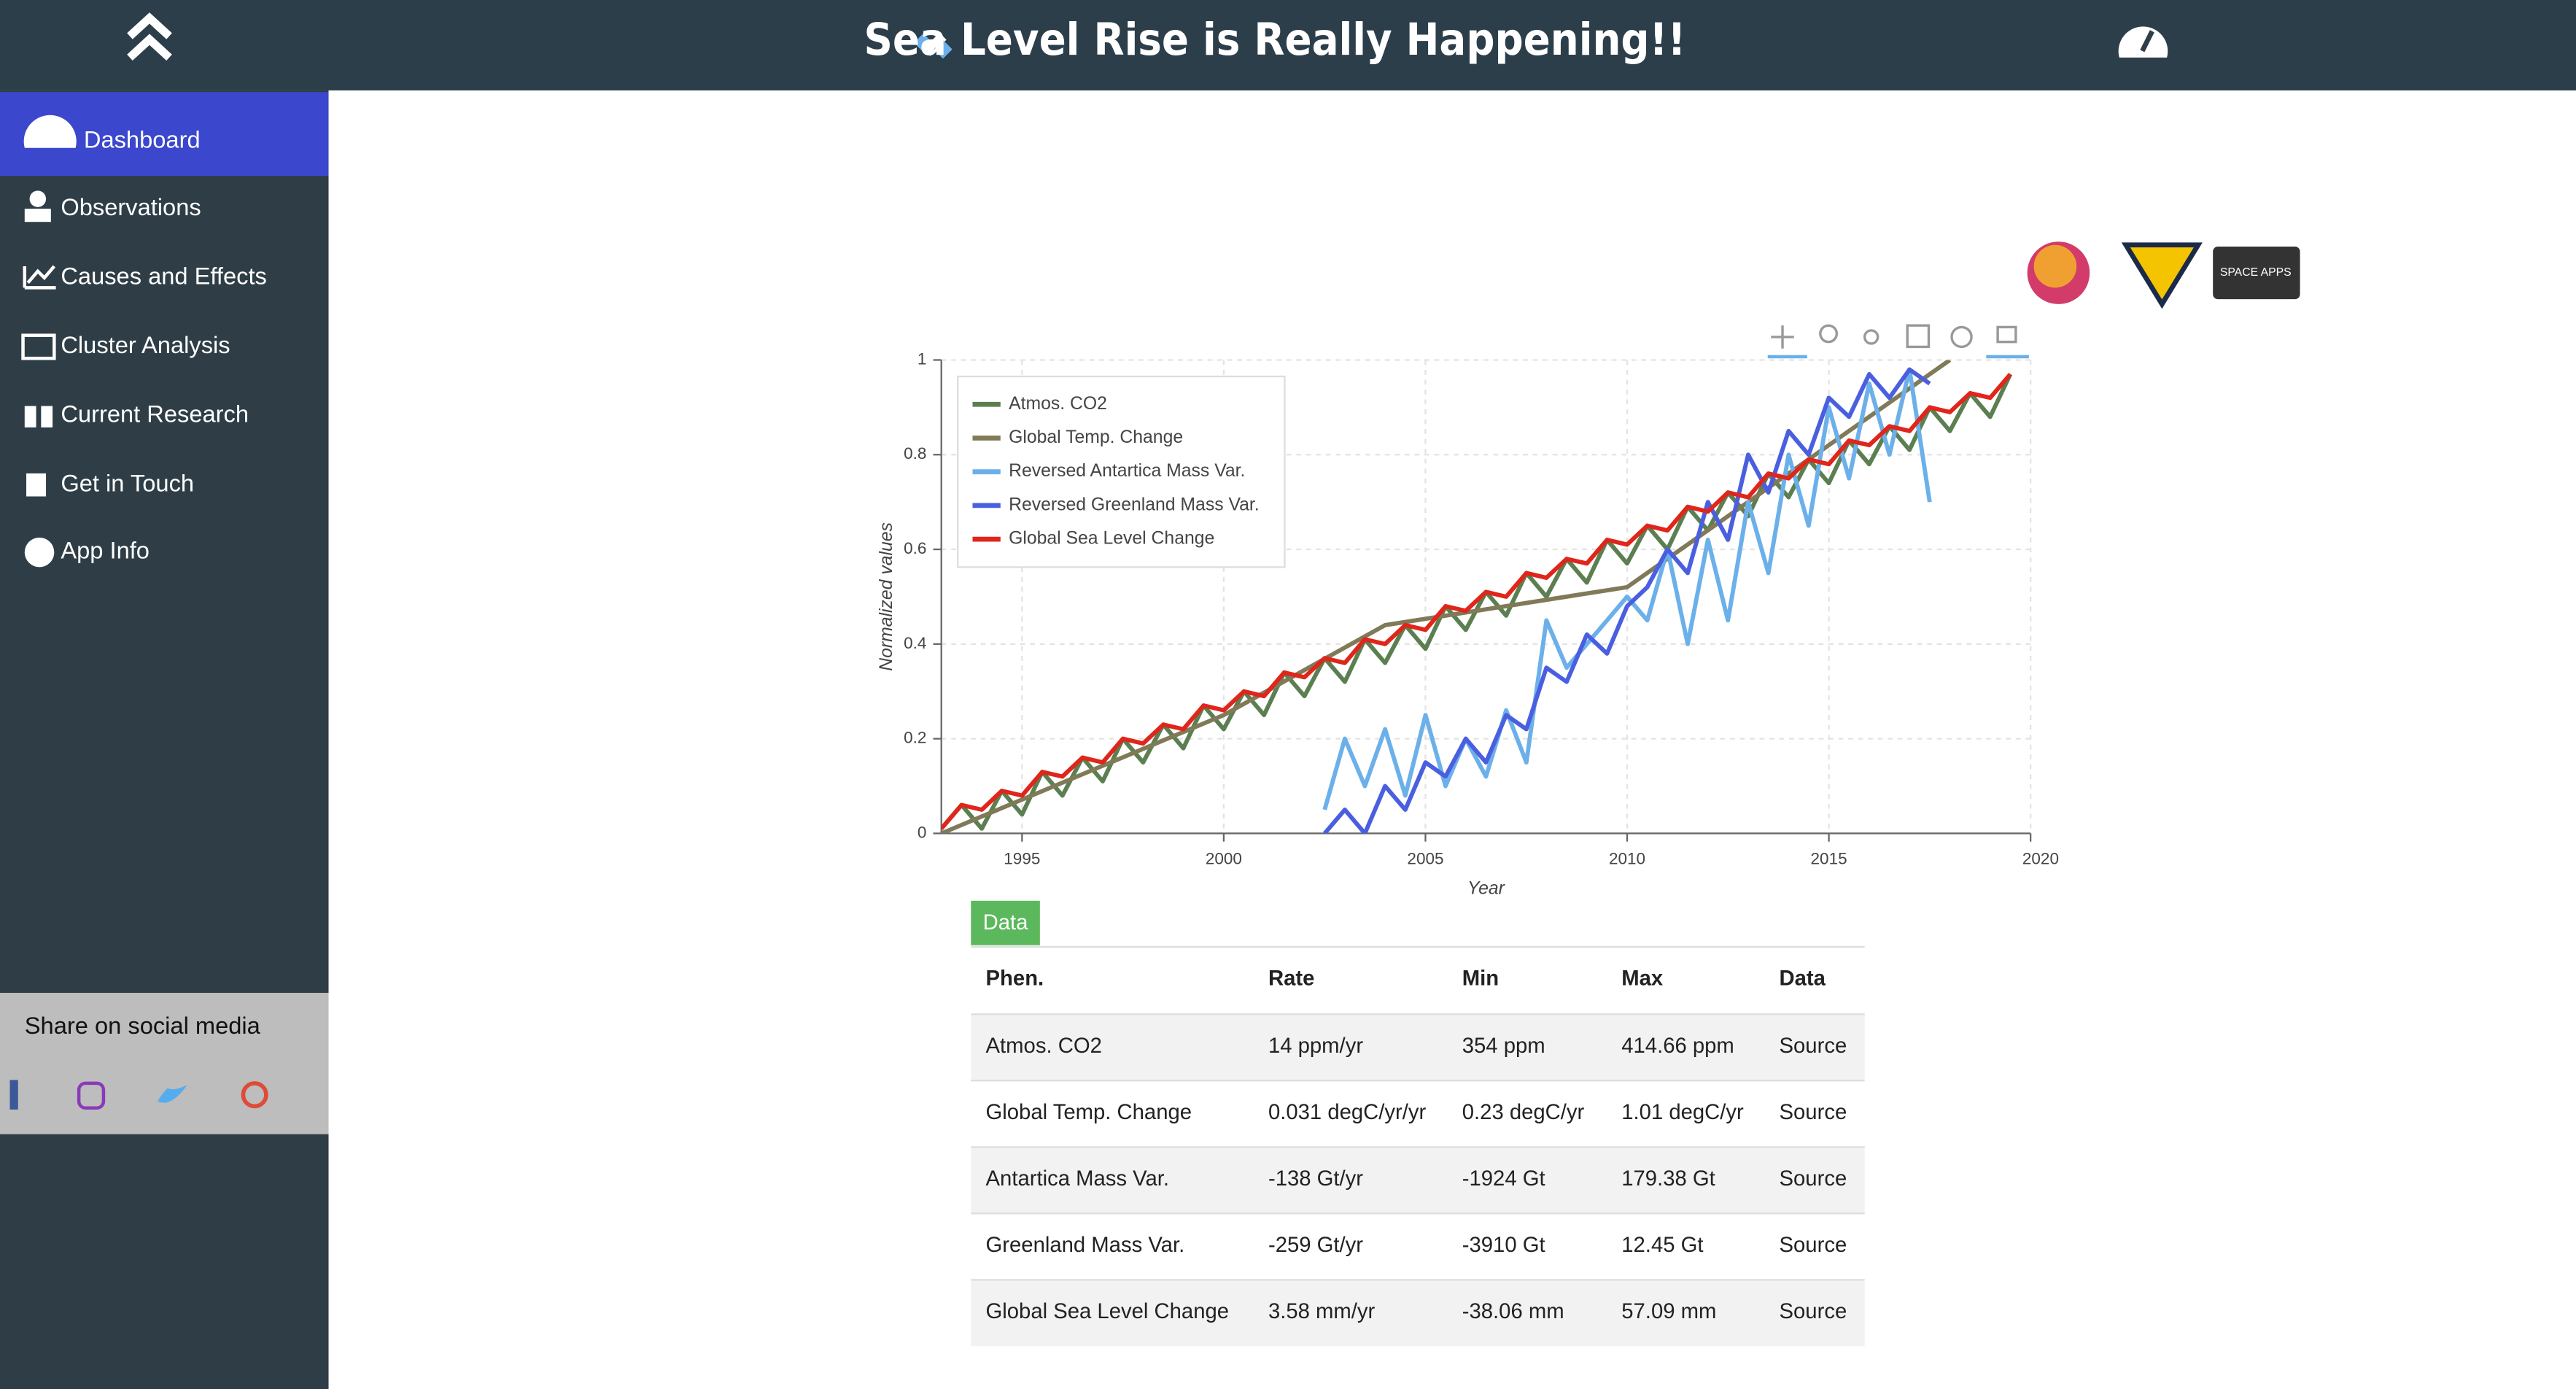  I want to click on table-cell: Greenland Mass Var., so click(1086, 1245).